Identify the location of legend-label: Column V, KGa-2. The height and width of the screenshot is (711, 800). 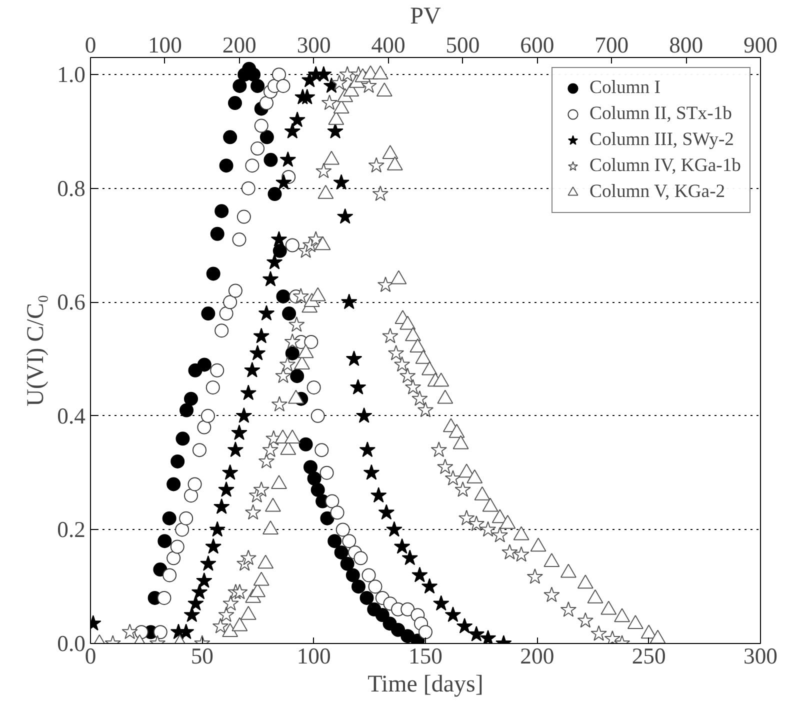
(658, 192).